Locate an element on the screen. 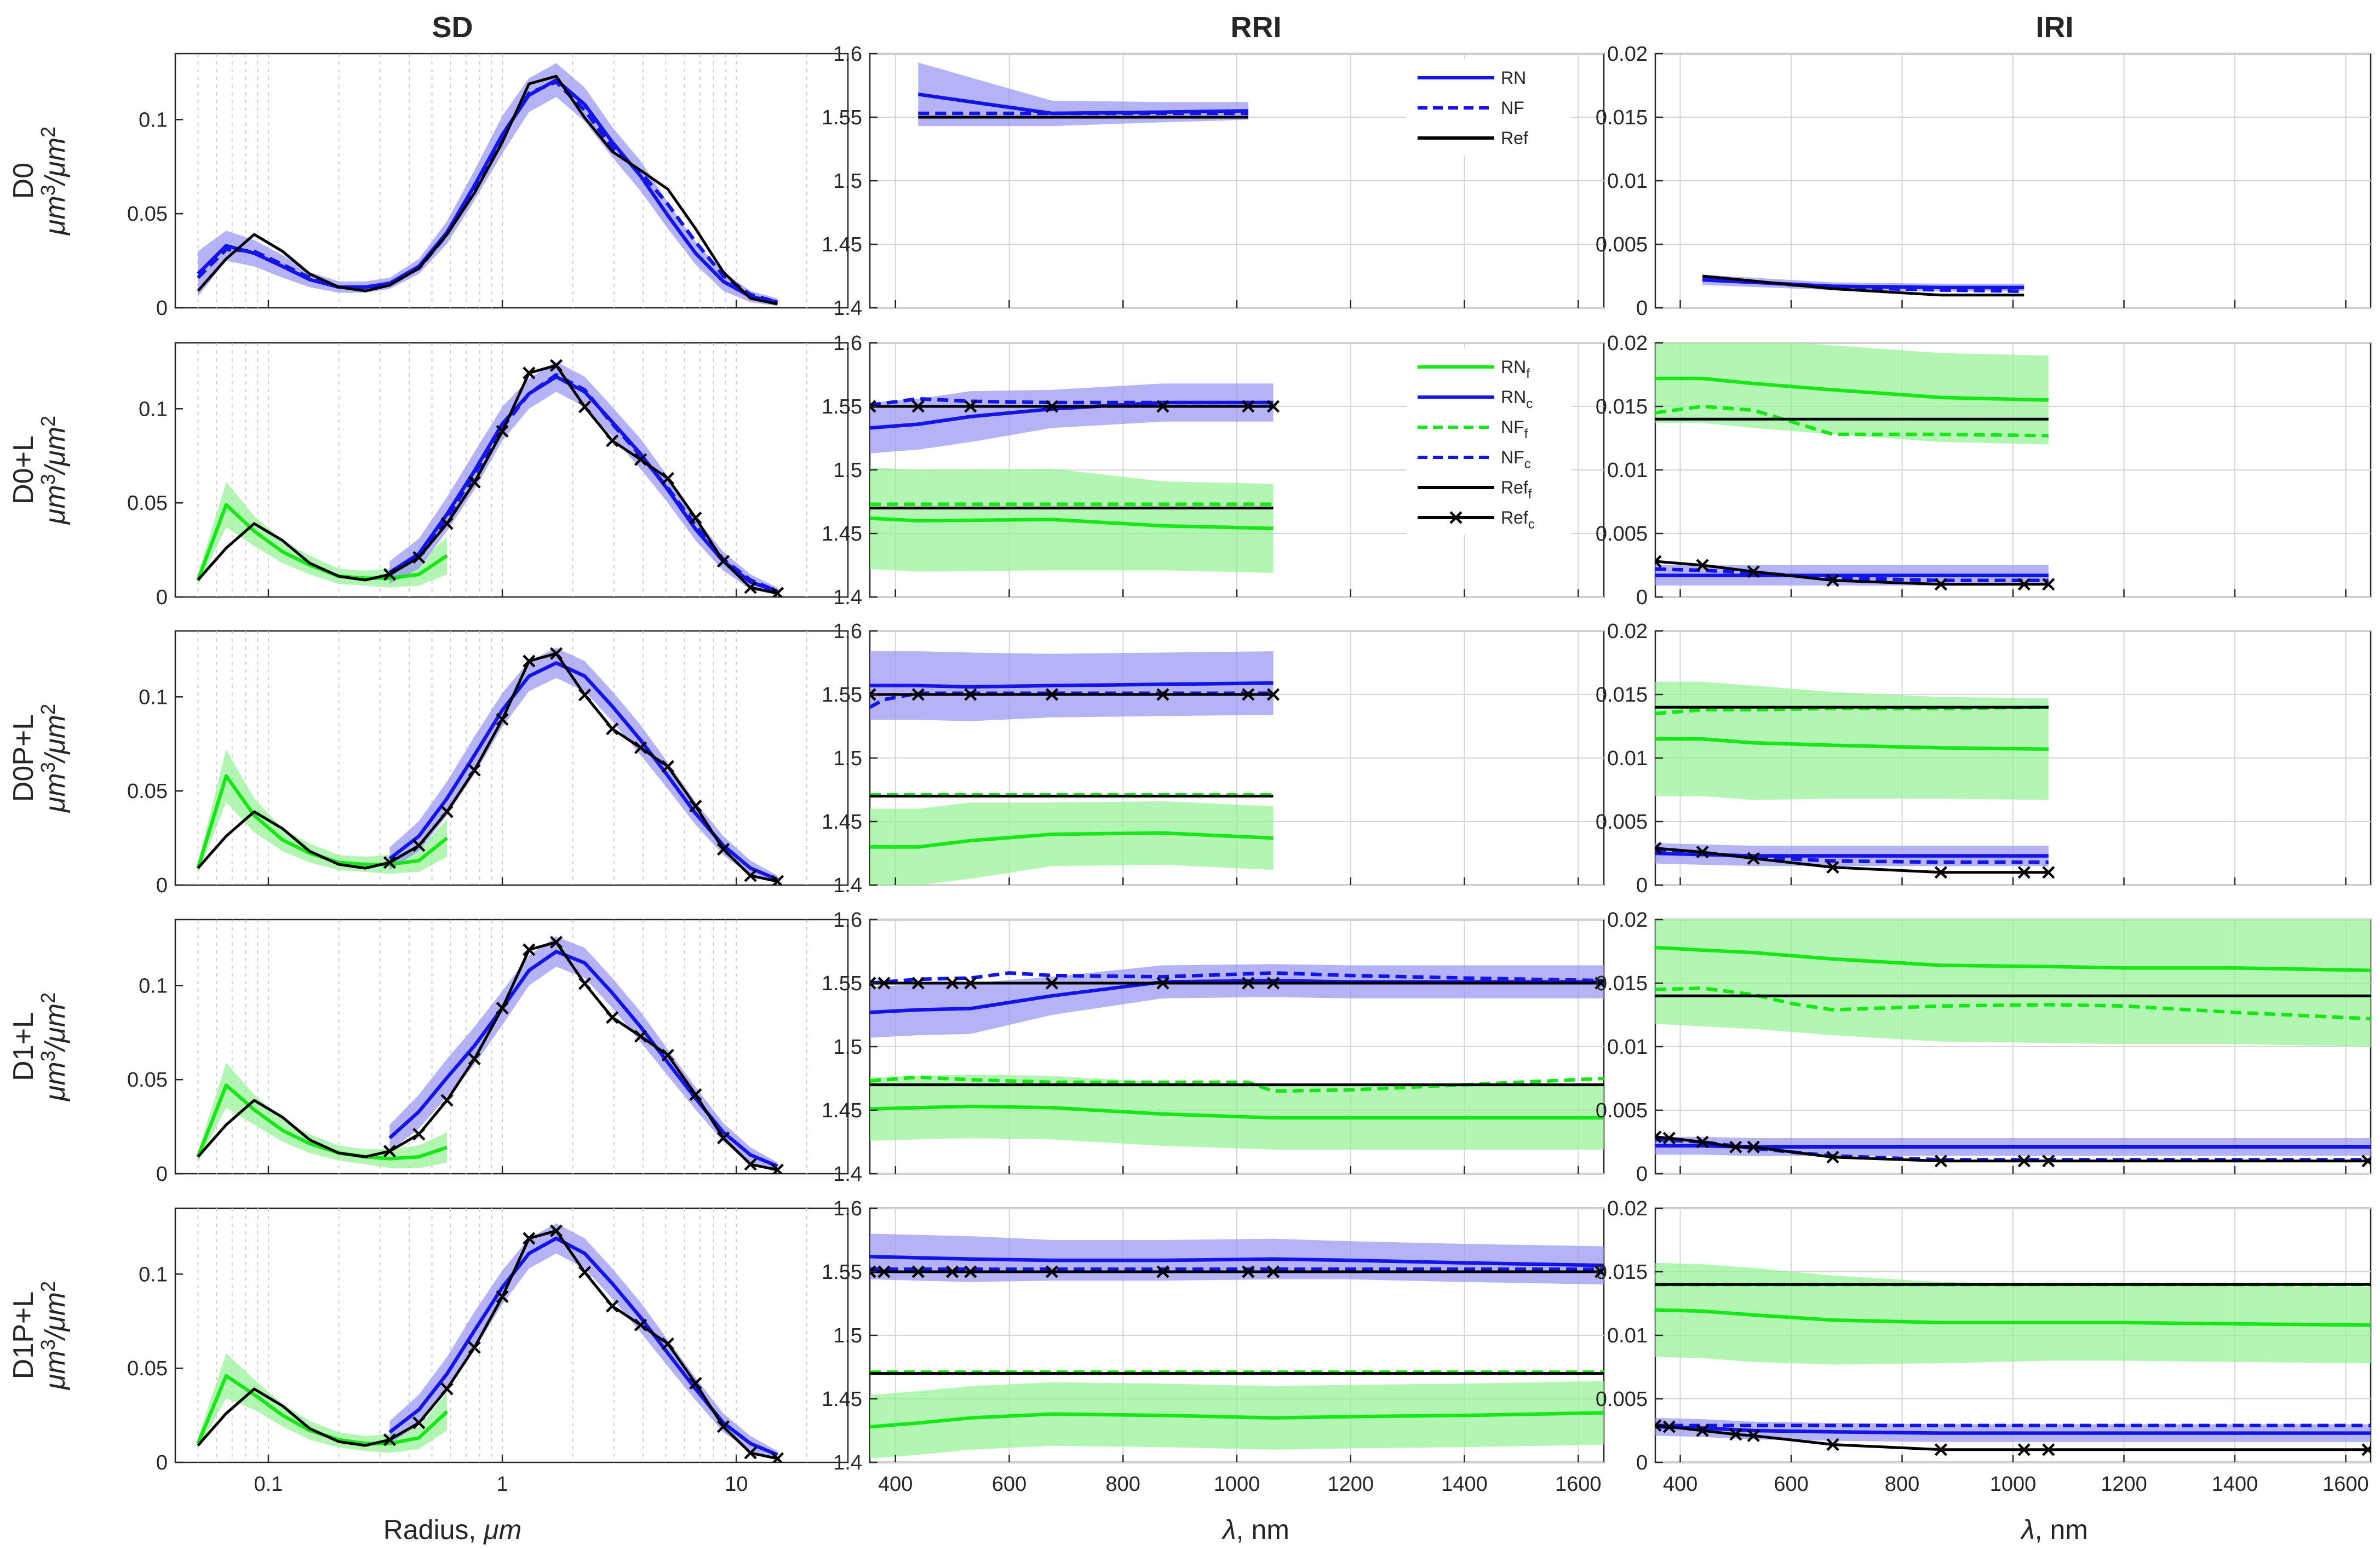  series-line-ref-c is located at coordinates (2011, 1438).